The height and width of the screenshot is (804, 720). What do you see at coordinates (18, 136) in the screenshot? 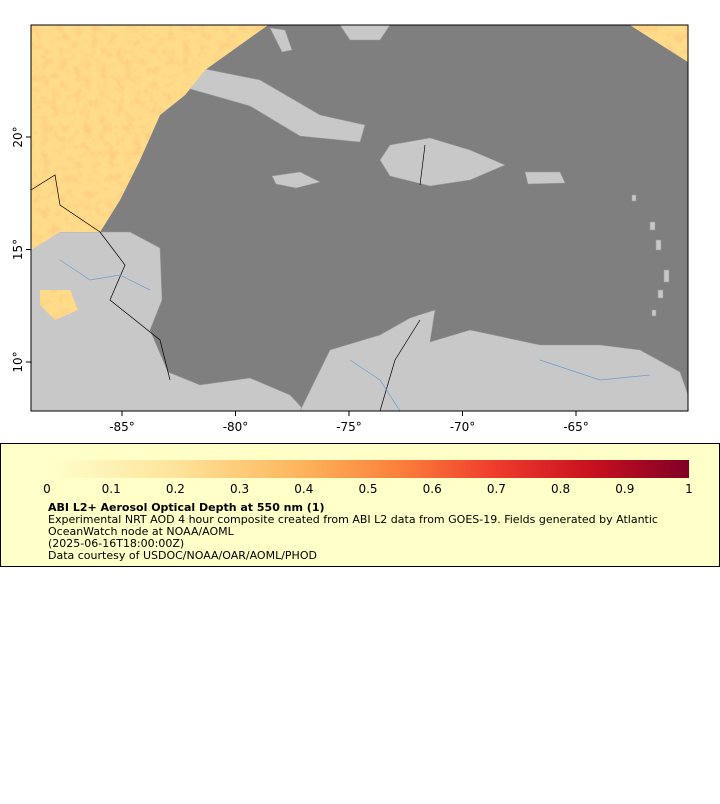
I see `y-tick-label: 20°` at bounding box center [18, 136].